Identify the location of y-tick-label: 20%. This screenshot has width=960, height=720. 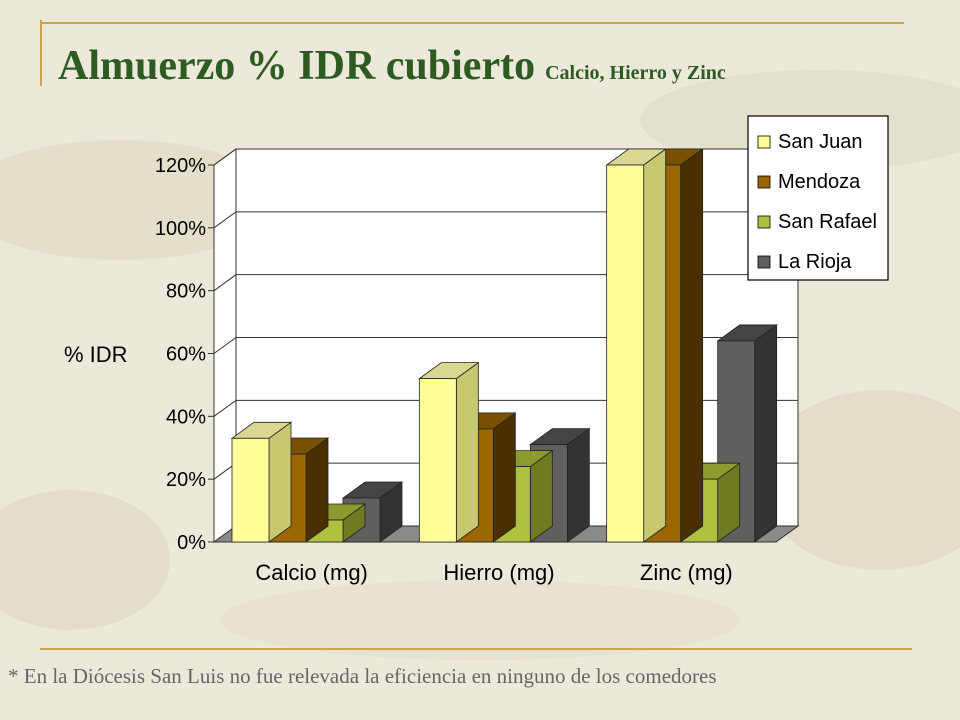
(186, 480).